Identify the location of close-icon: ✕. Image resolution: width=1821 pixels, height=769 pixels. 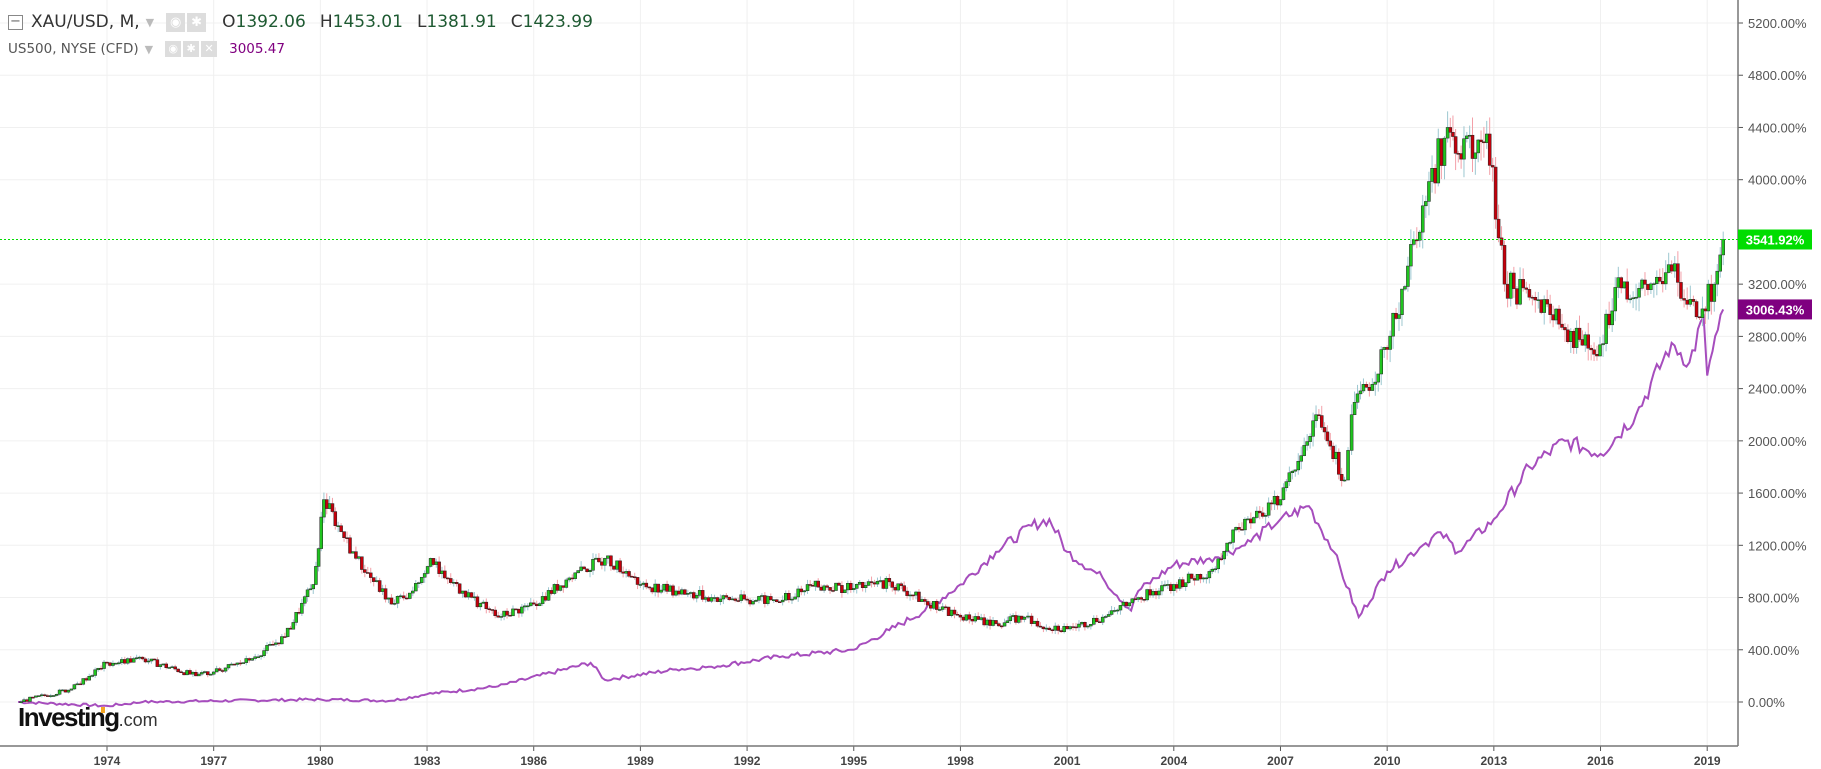
(209, 49).